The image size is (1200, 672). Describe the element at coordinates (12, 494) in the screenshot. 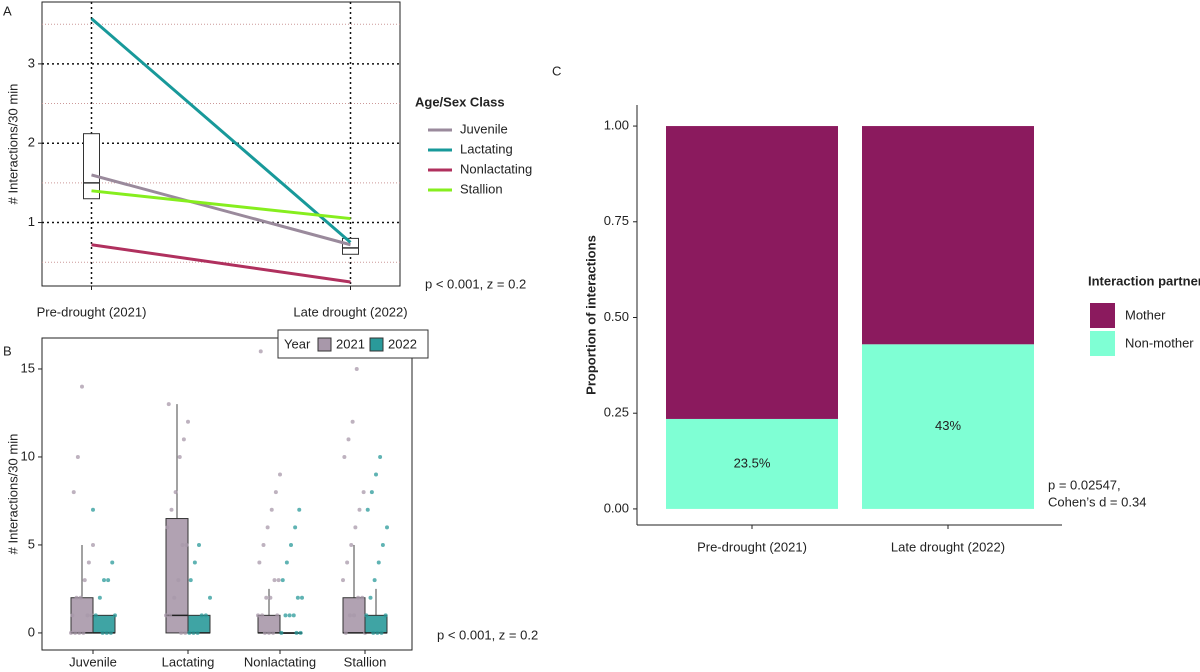

I see `y-axis-label: # Interactions/30 min` at that location.